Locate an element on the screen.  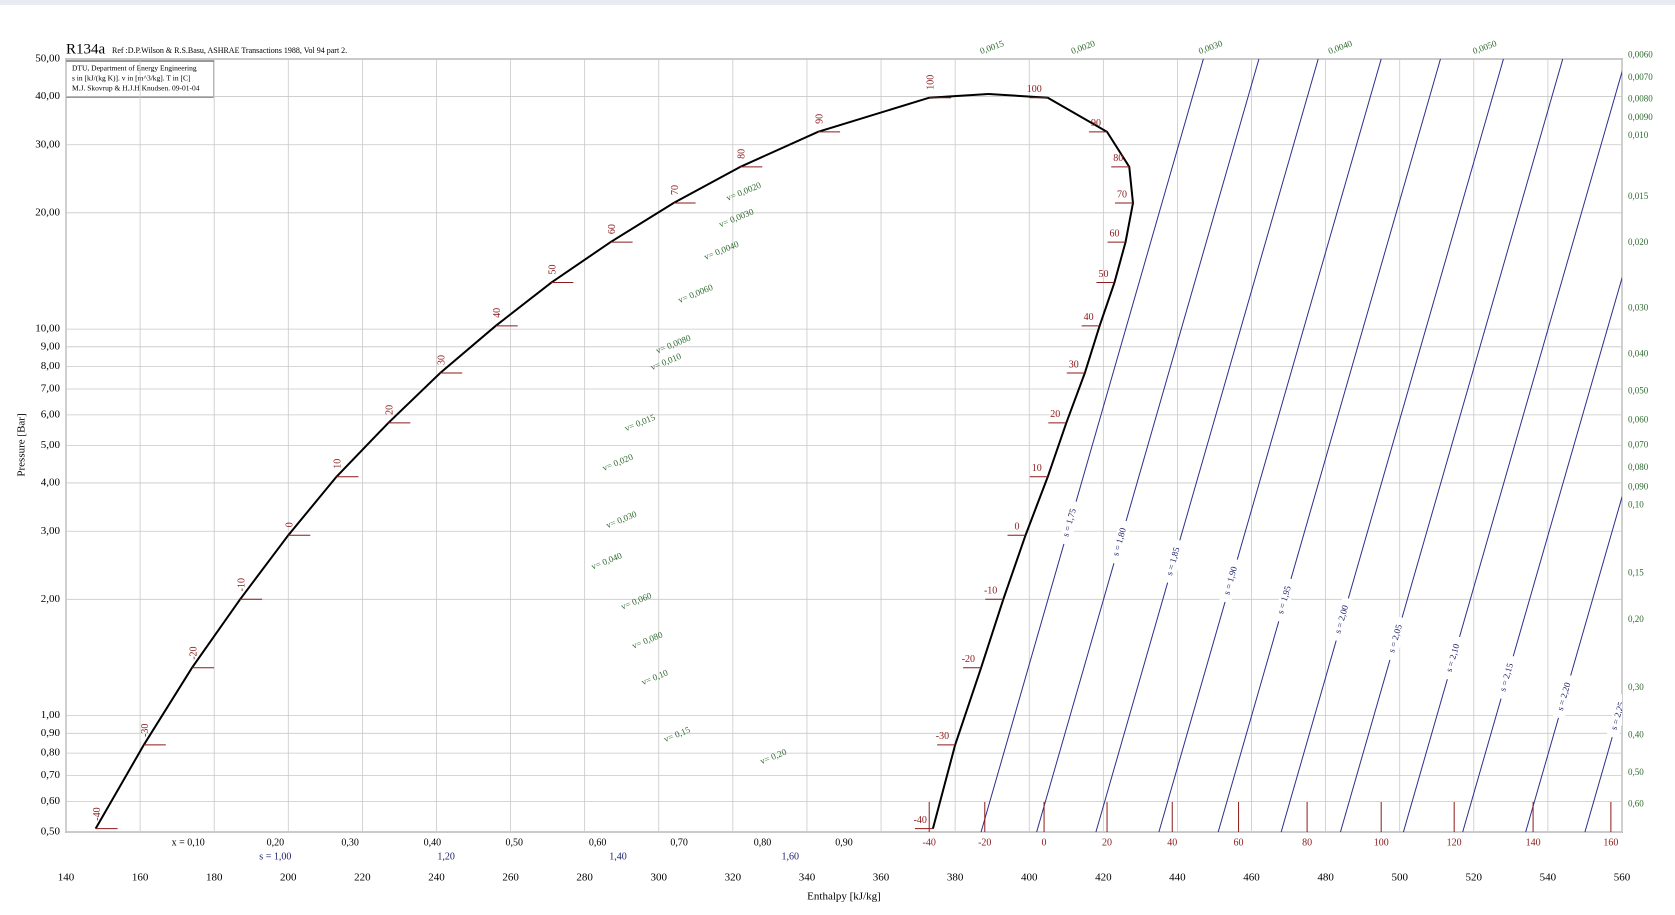
info-line: M.J. Skovrup & H.J.H Knudsen. 09-01-04 is located at coordinates (136, 88).